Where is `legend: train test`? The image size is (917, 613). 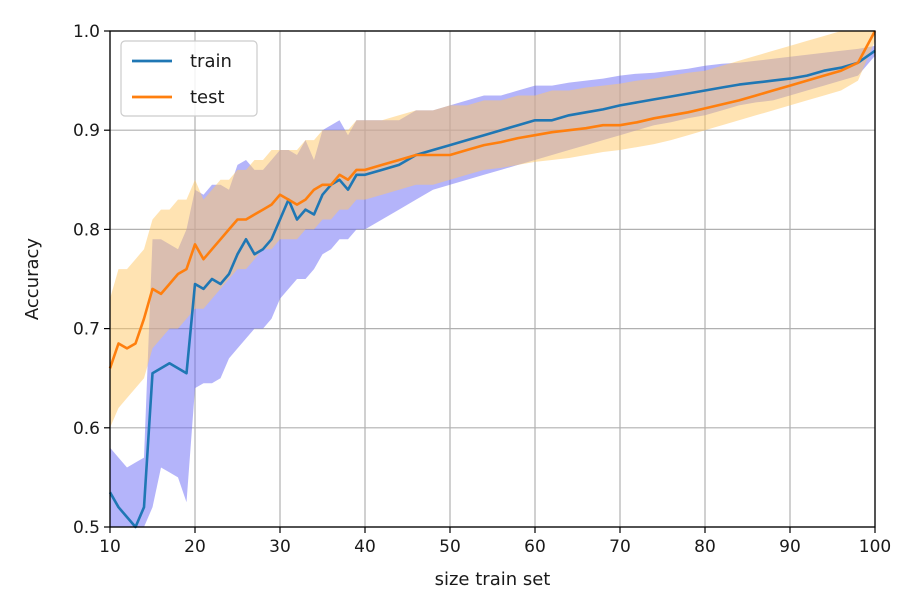
legend: train test is located at coordinates (189, 78).